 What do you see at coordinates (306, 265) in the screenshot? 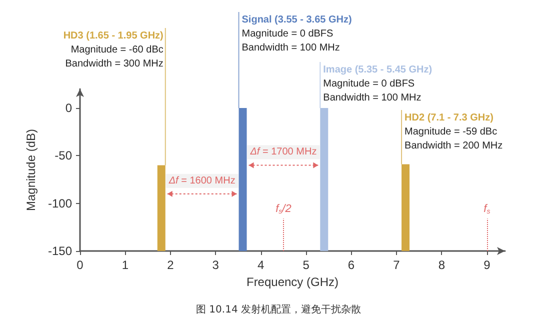
I see `x-tick-label: 5` at bounding box center [306, 265].